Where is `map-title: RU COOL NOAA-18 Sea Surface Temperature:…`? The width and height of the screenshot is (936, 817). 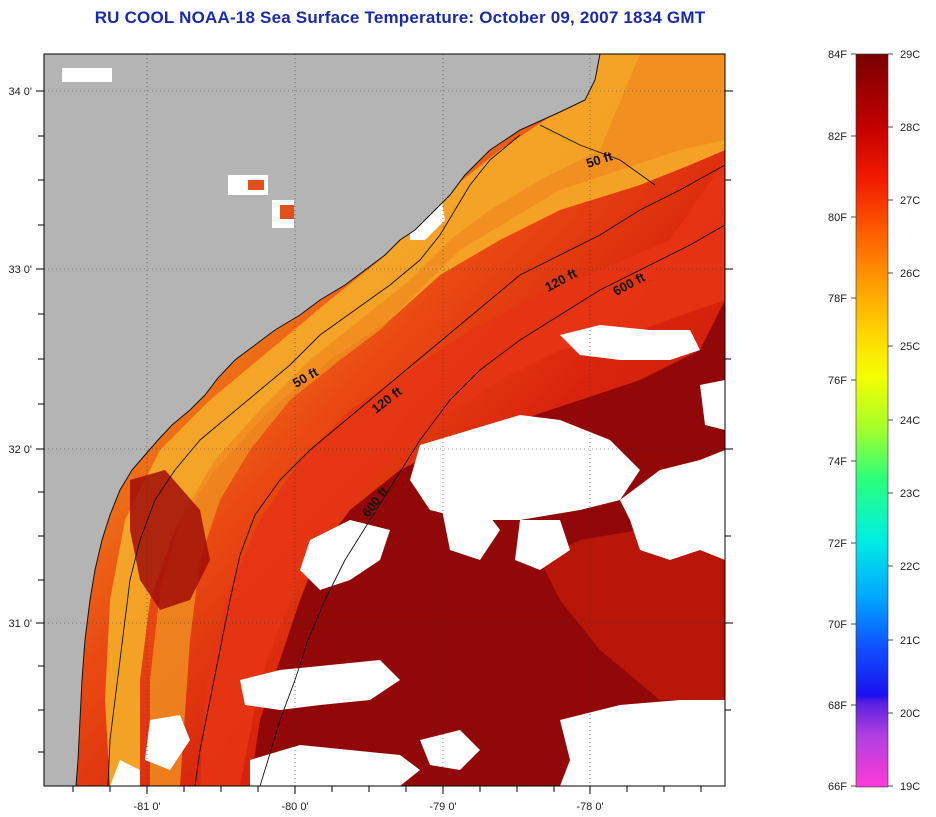
map-title: RU COOL NOAA-18 Sea Surface Temperature:… is located at coordinates (400, 17).